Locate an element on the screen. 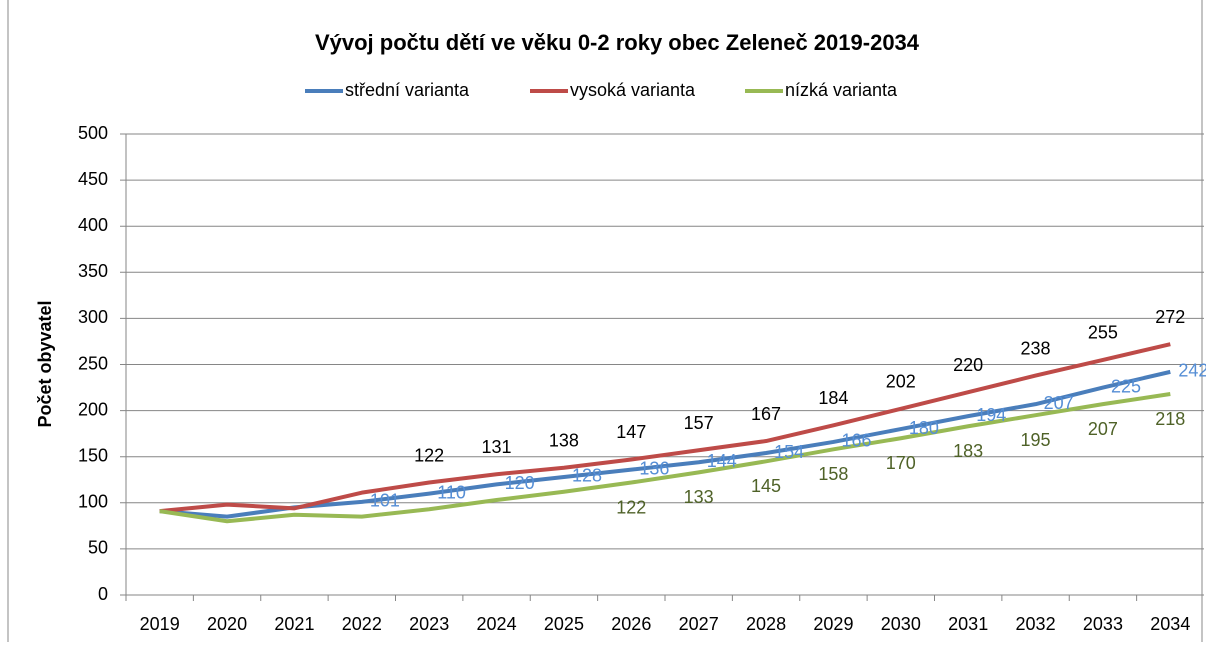 This screenshot has width=1206, height=647. data-label: 272 is located at coordinates (1170, 317).